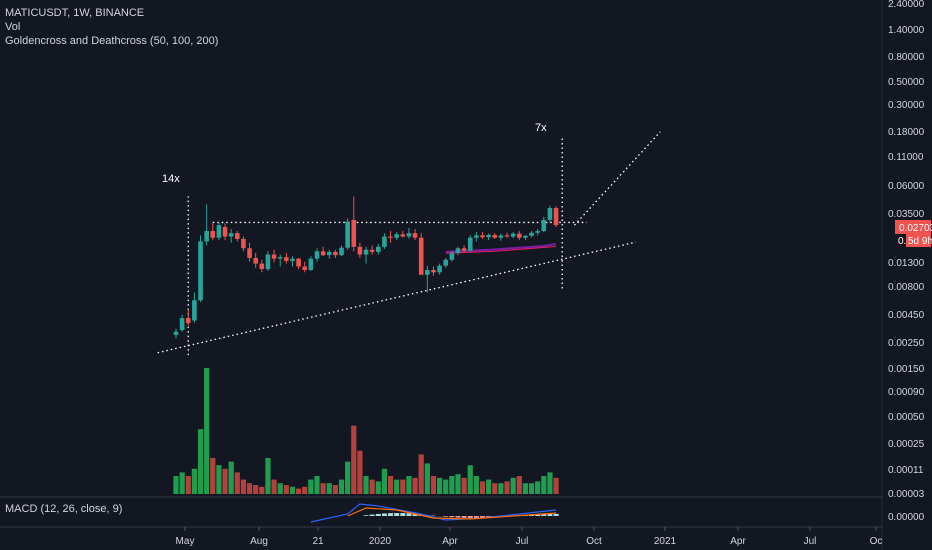 This screenshot has width=932, height=550. What do you see at coordinates (63, 509) in the screenshot?
I see `macd-legend: MACD (12, 26, close, 9)` at bounding box center [63, 509].